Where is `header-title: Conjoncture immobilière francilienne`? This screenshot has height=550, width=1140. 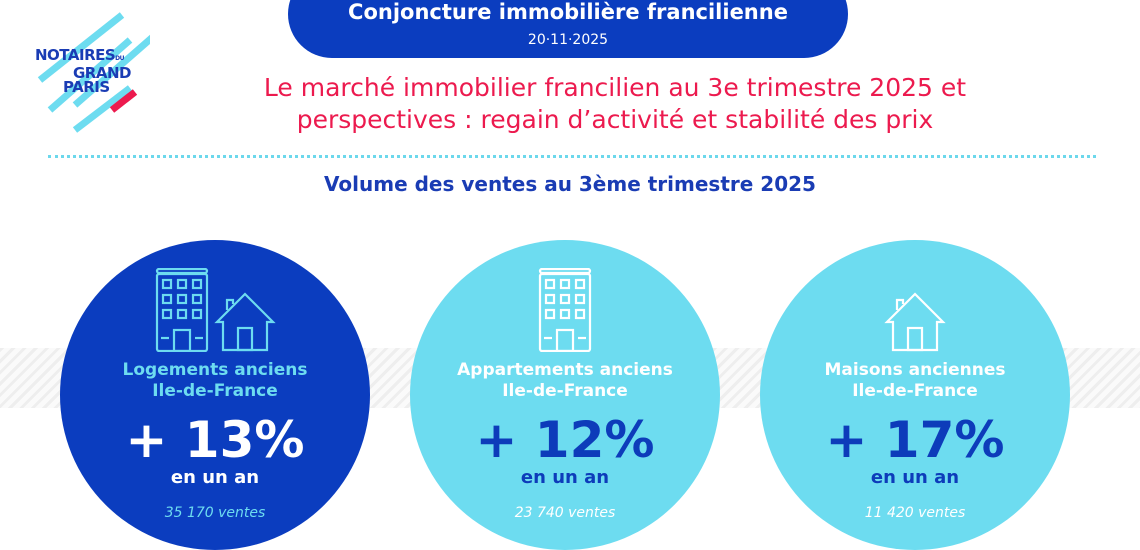
header-title: Conjoncture immobilière francilienne is located at coordinates (568, 12).